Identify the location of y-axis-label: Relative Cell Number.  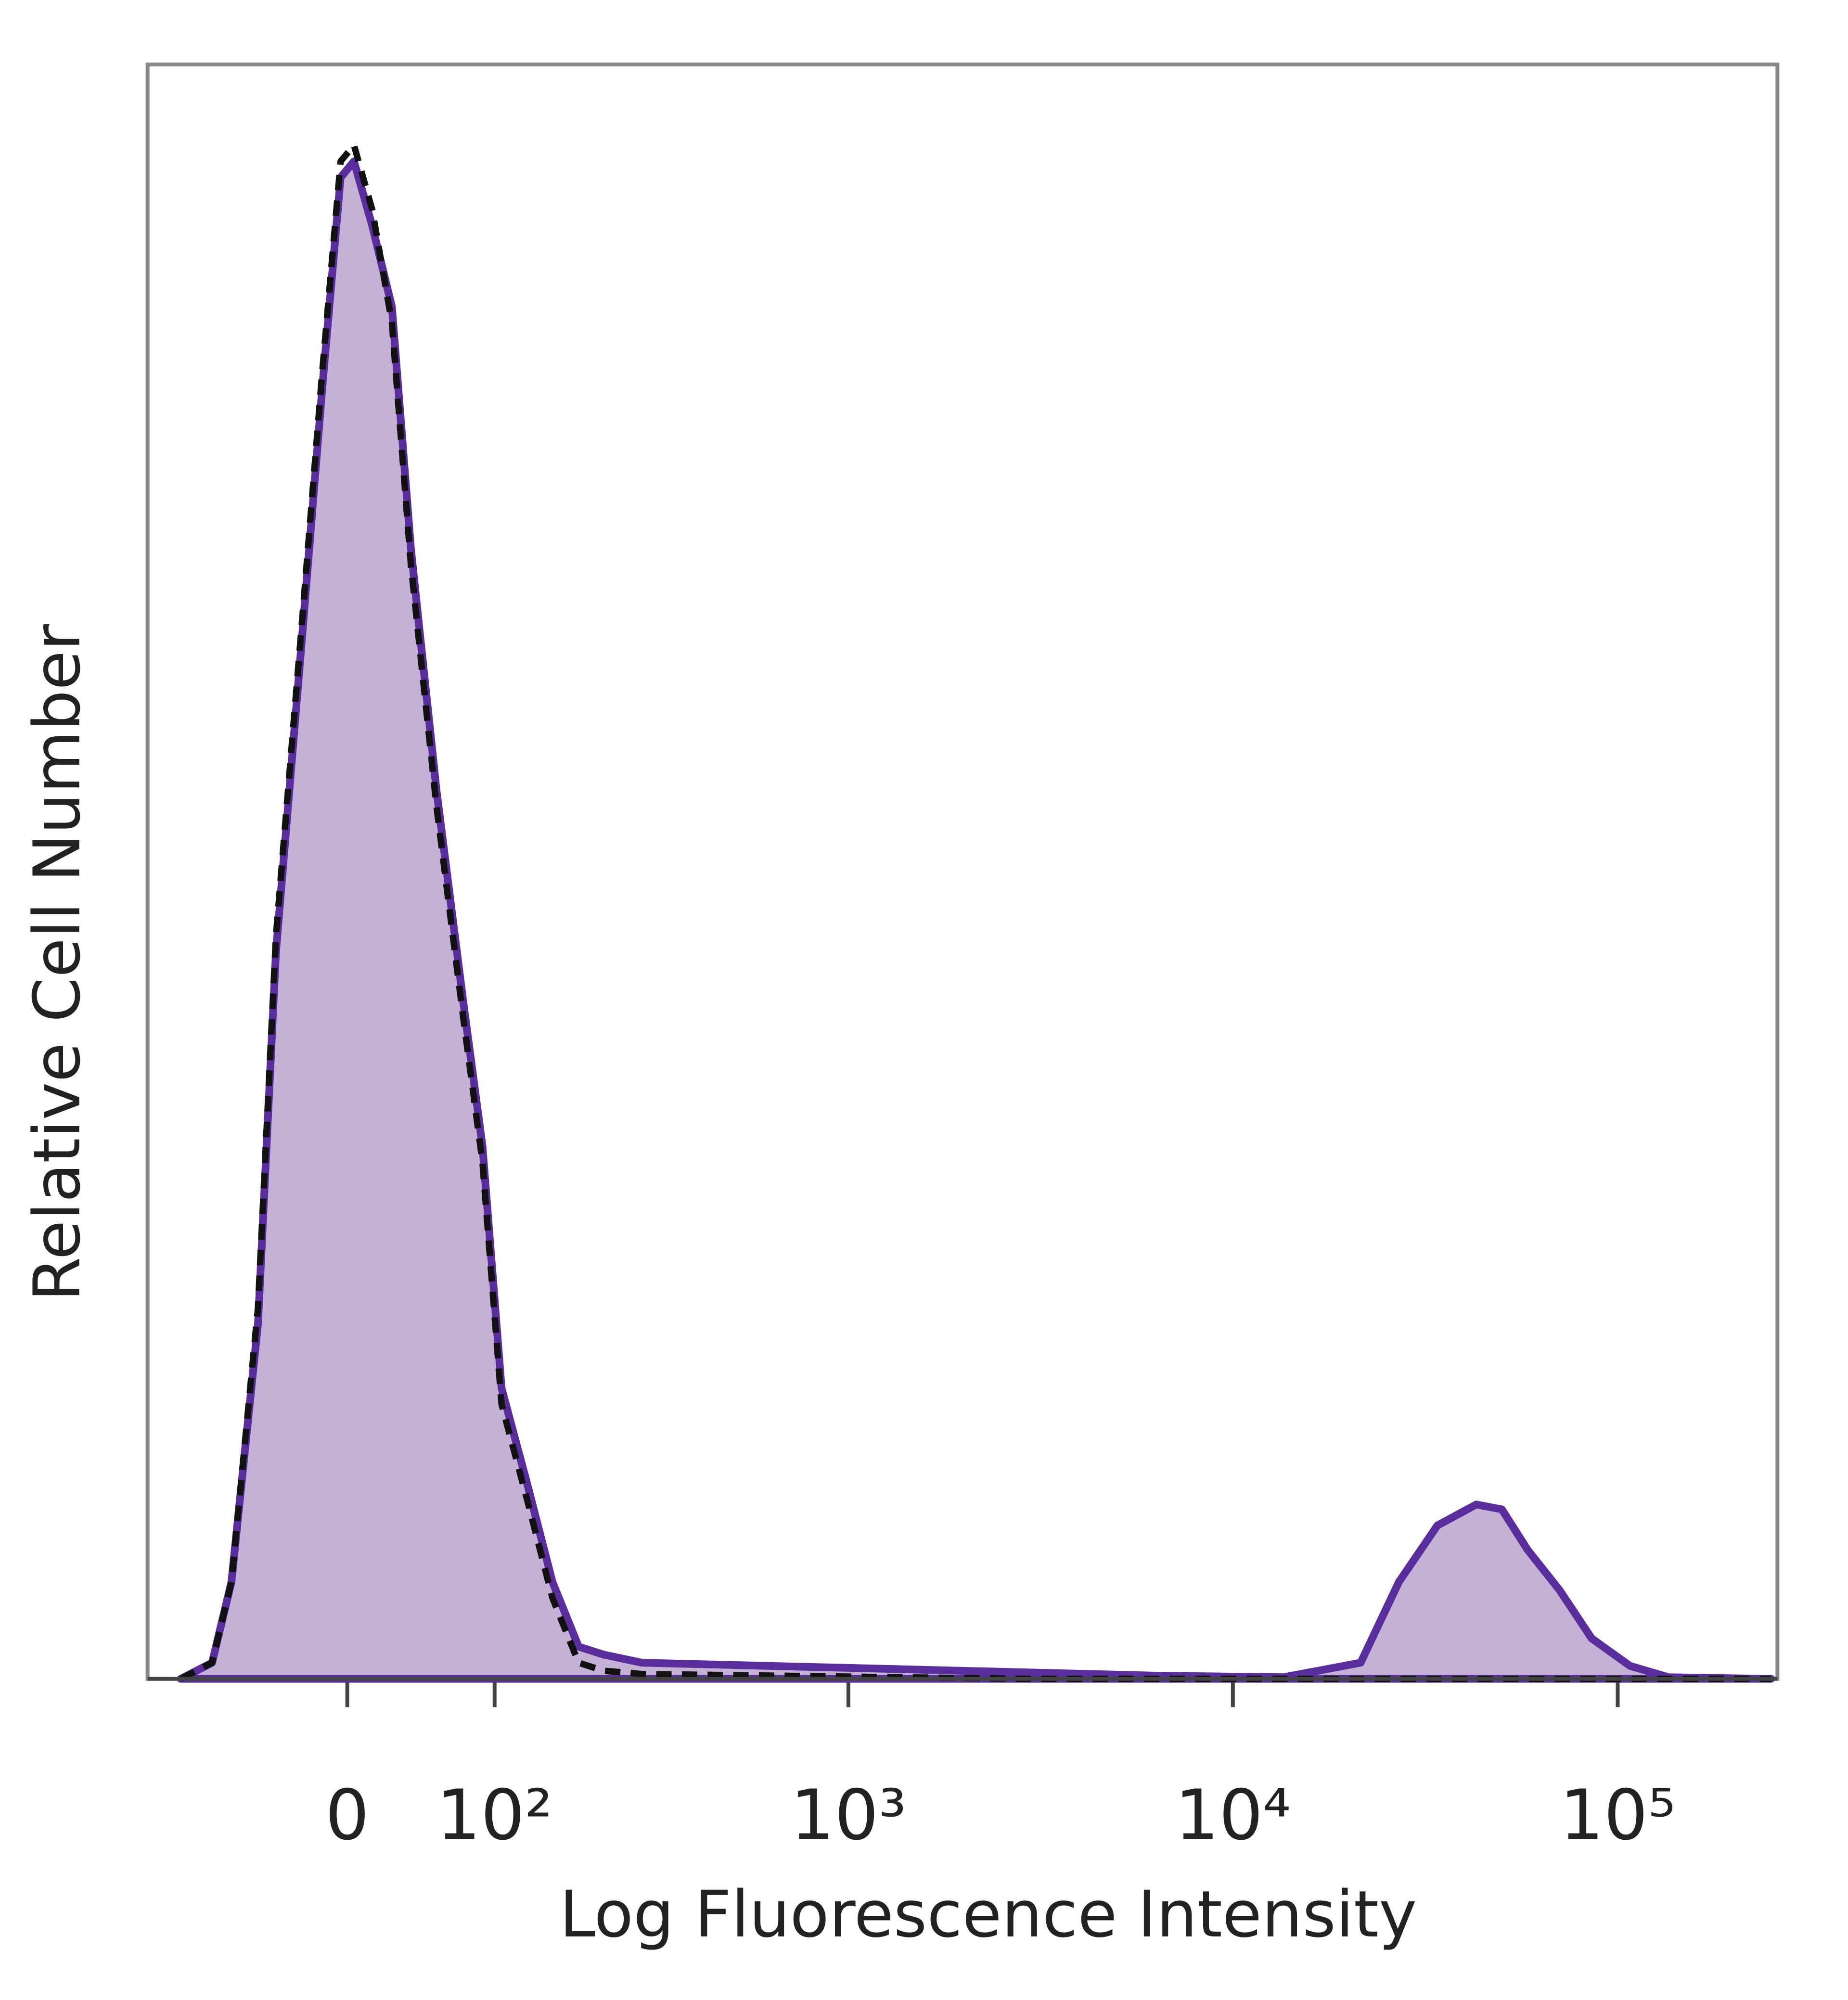
(57, 962).